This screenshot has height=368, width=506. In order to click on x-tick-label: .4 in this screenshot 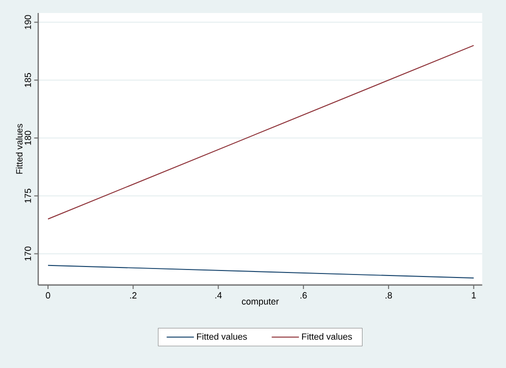, I will do `click(218, 295)`.